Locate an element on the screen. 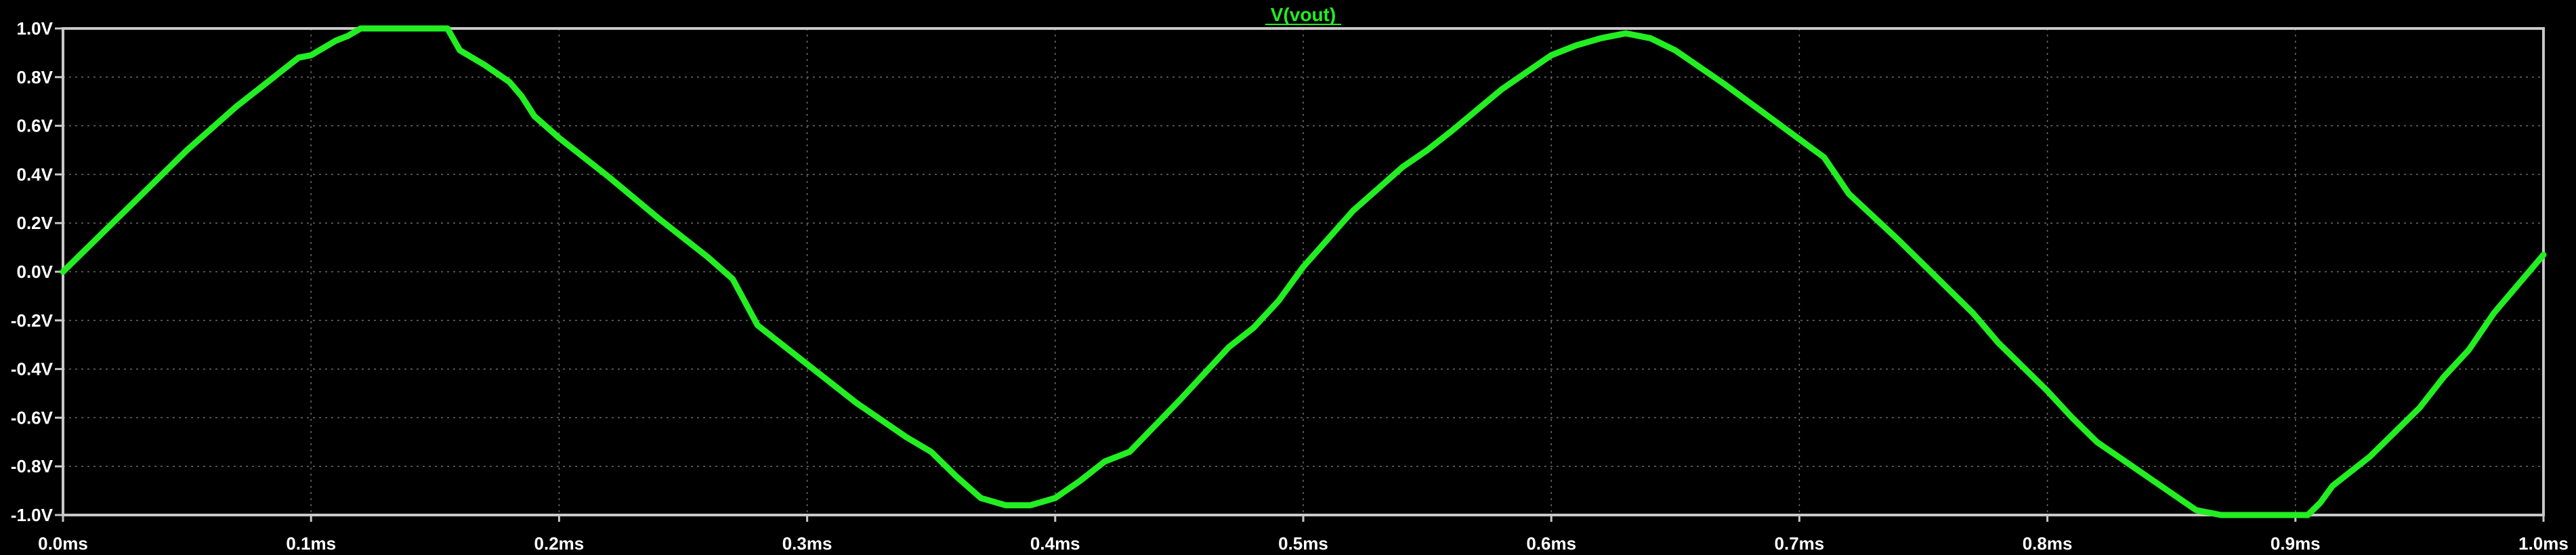  x-tick-label: 0.9ms is located at coordinates (2296, 543).